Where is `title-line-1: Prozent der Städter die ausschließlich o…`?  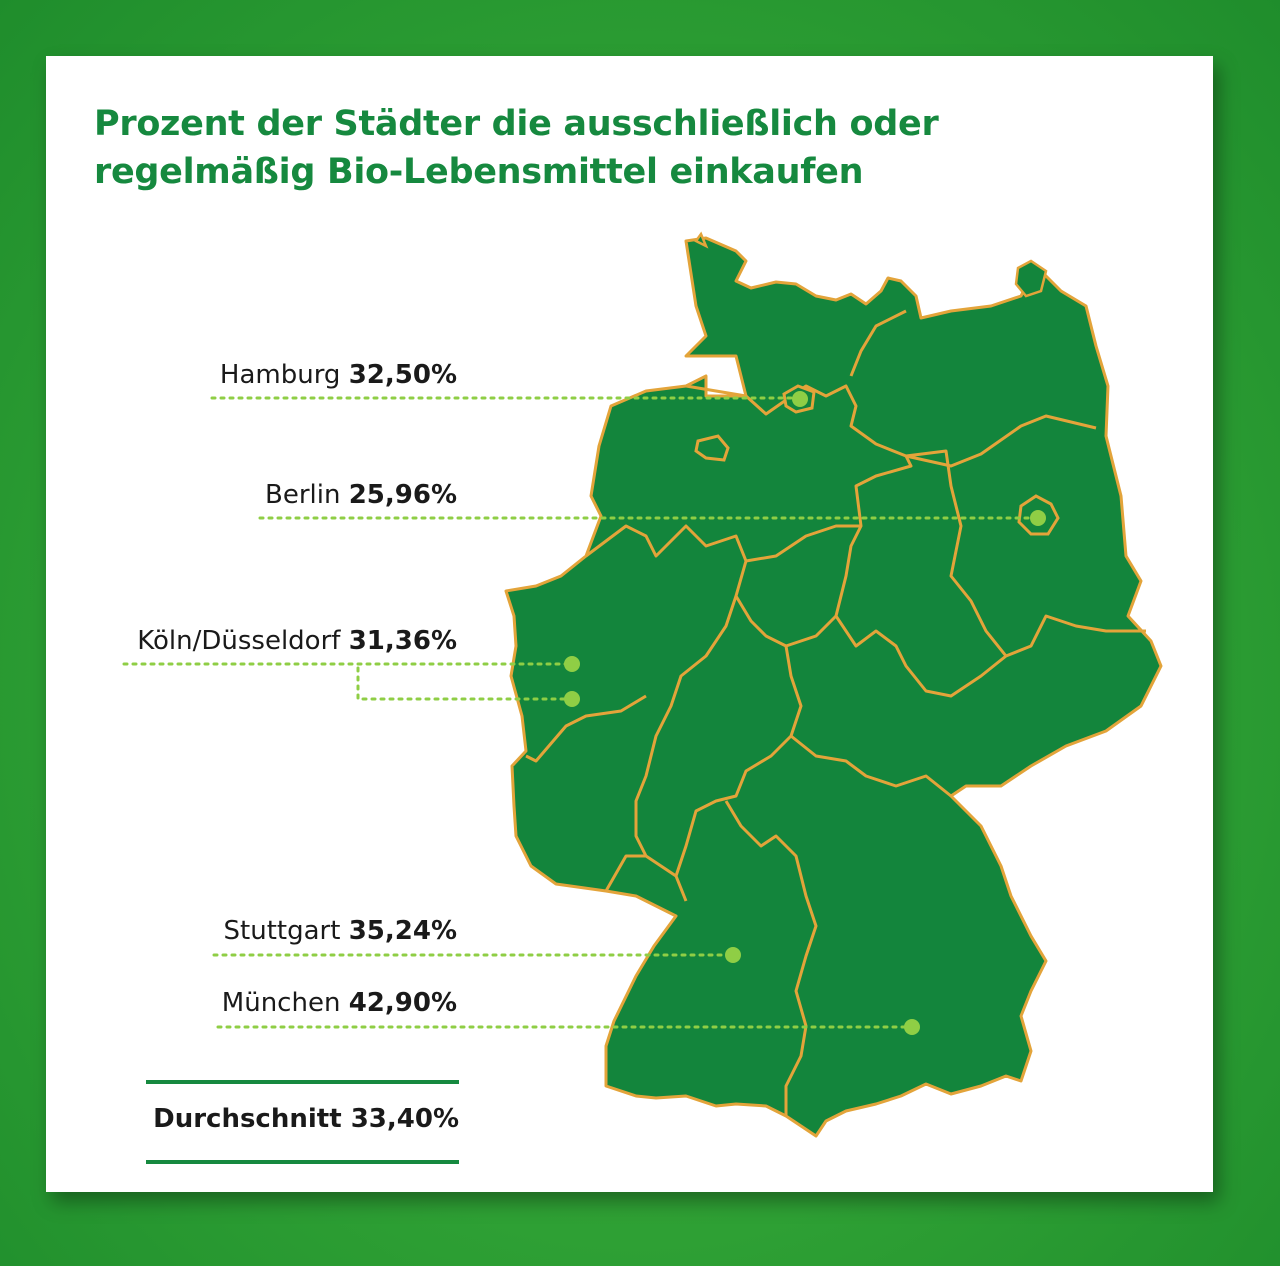 title-line-1: Prozent der Städter die ausschließlich o… is located at coordinates (516, 124).